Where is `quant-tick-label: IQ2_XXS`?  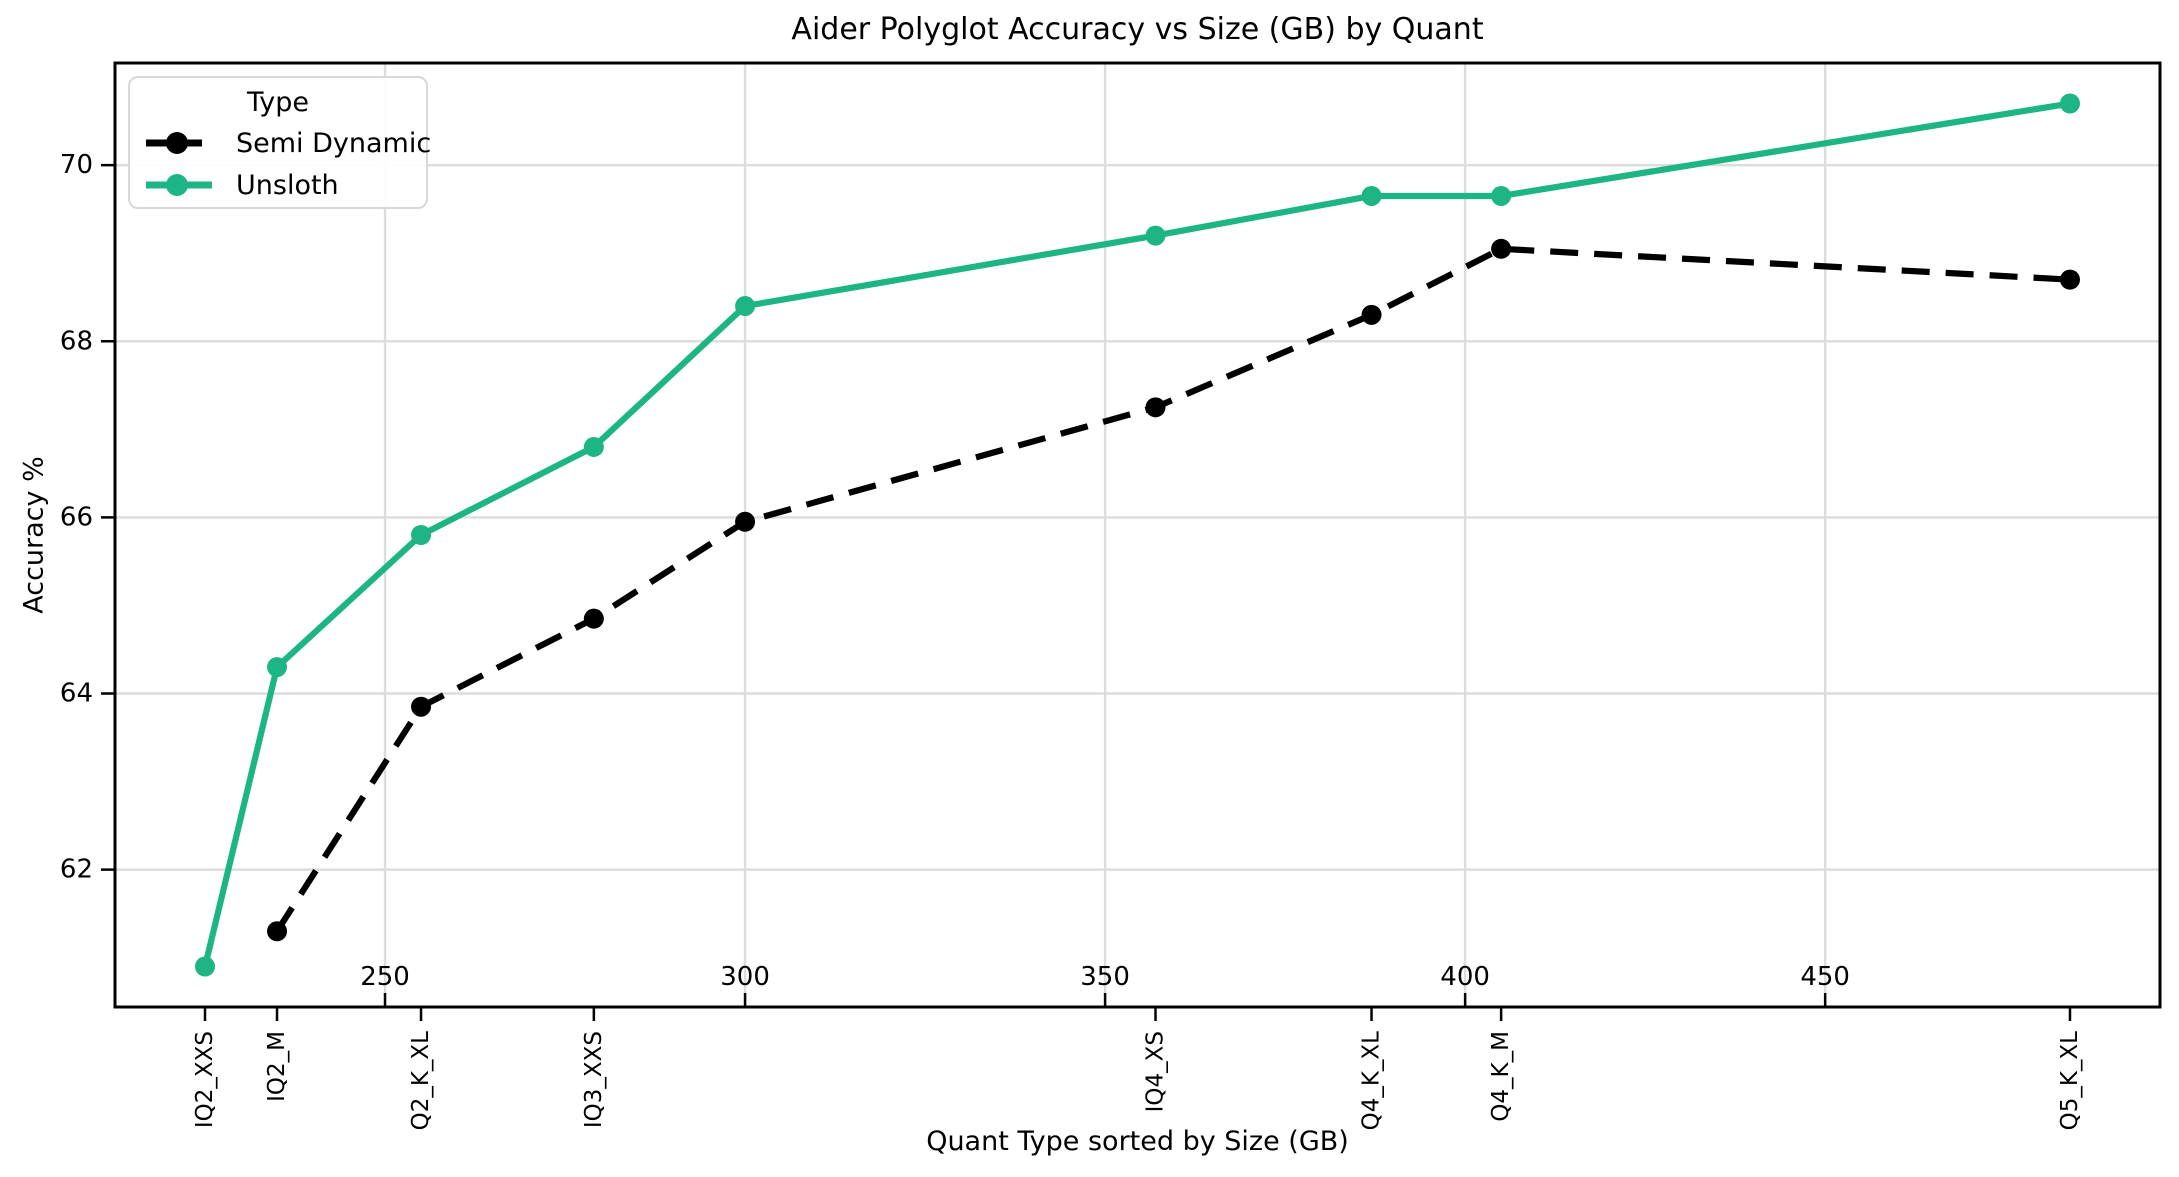
quant-tick-label: IQ2_XXS is located at coordinates (205, 1079).